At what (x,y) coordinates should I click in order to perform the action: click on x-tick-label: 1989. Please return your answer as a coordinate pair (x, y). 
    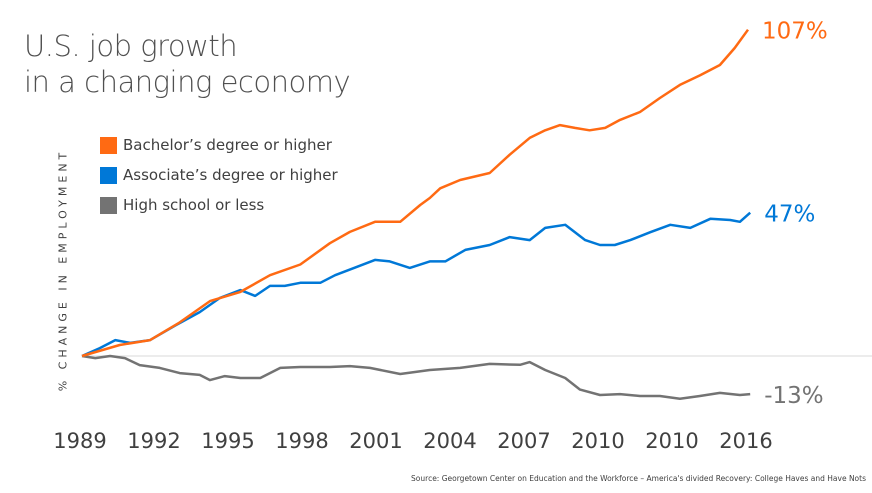
    Looking at the image, I should click on (79, 441).